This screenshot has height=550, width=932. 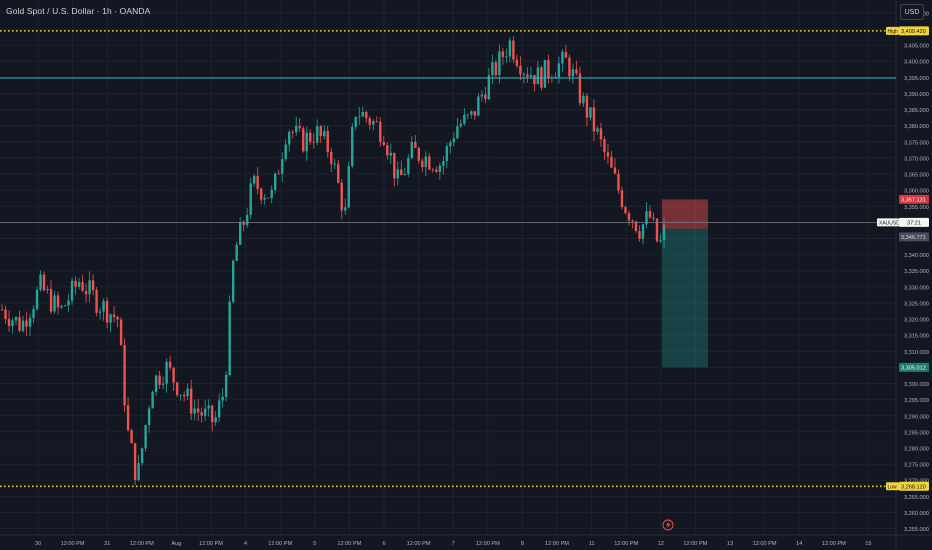 I want to click on time-tick-label: 7, so click(x=453, y=544).